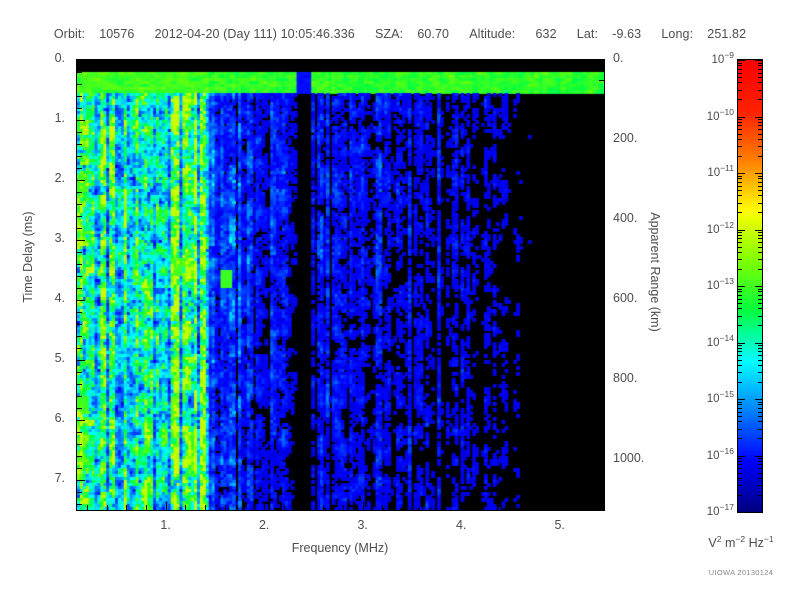 The image size is (800, 600). Describe the element at coordinates (59, 298) in the screenshot. I see `y-axis-left-tick-label: 4.` at that location.